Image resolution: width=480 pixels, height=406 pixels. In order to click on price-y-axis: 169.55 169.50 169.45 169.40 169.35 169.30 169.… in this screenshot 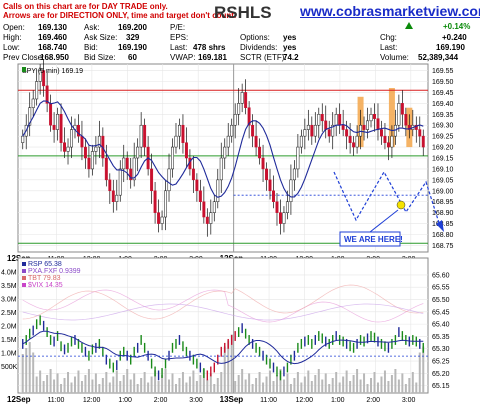, I will do `click(443, 159)`.